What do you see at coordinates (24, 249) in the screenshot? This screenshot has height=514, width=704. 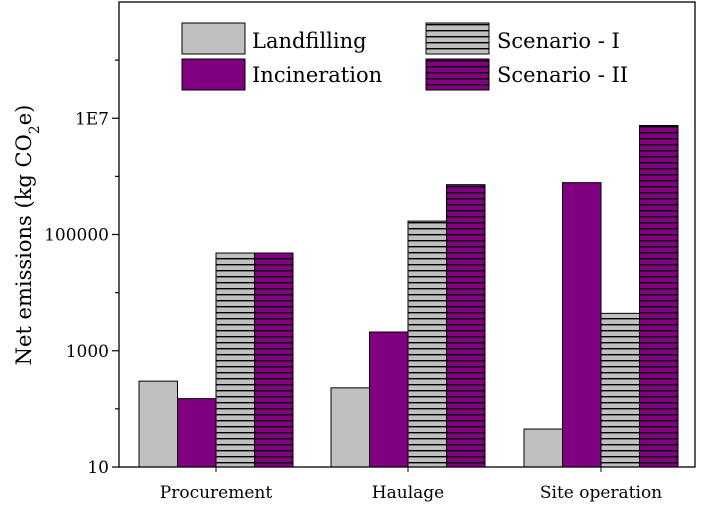 I see `y-axis-title-main: Net emissions (kg CO` at bounding box center [24, 249].